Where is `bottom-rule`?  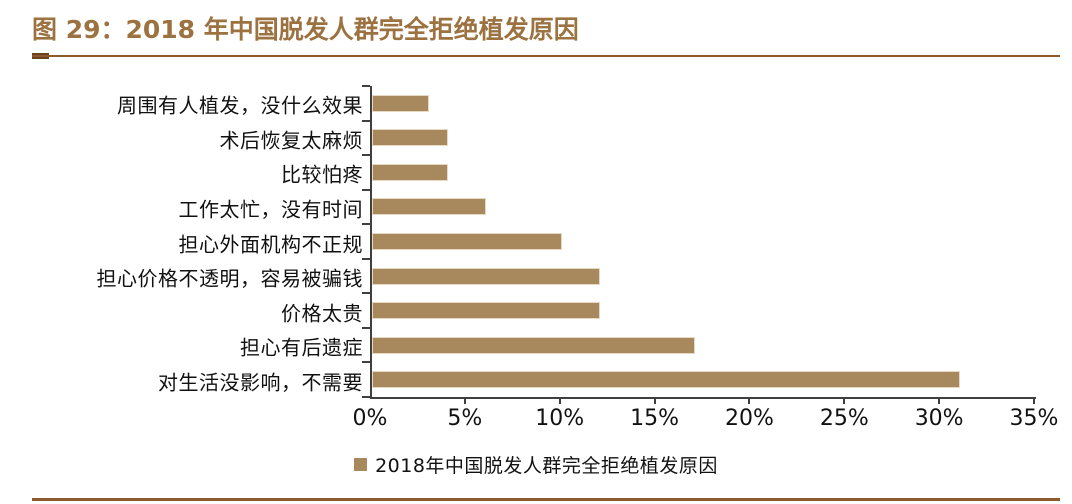 bottom-rule is located at coordinates (546, 499).